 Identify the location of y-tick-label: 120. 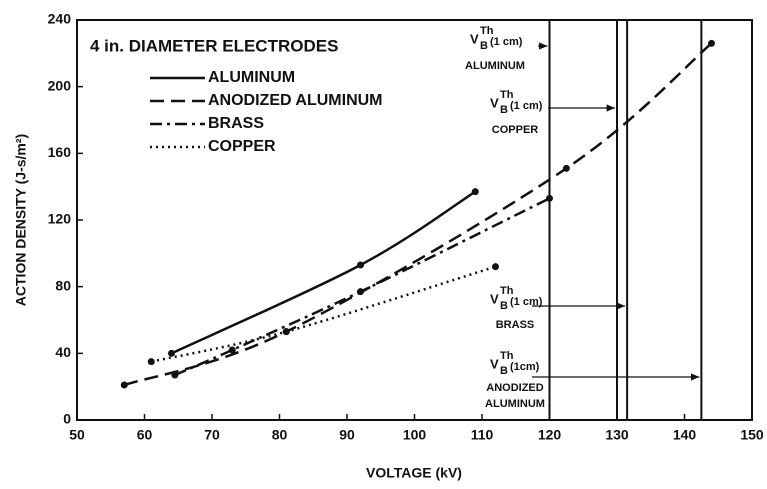
(60, 219).